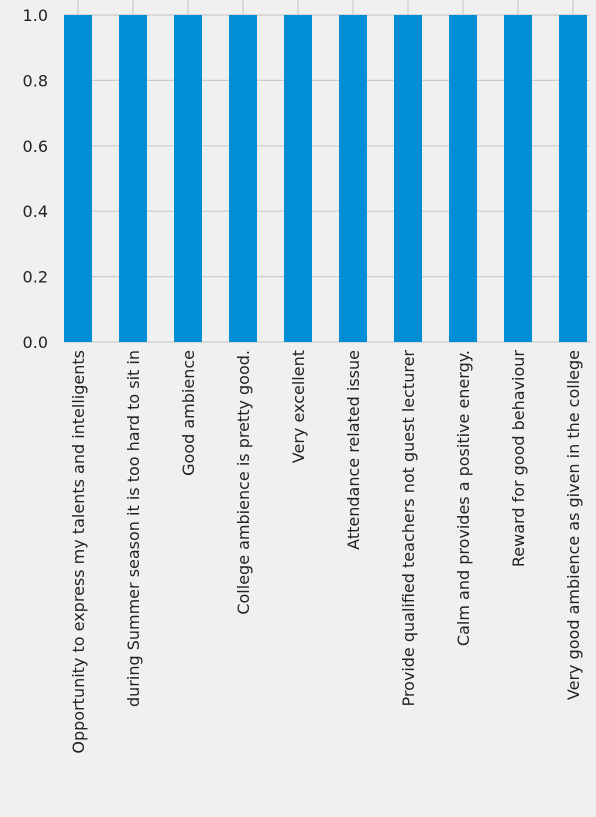  Describe the element at coordinates (188, 413) in the screenshot. I see `x-tick-label: Good ambience` at that location.